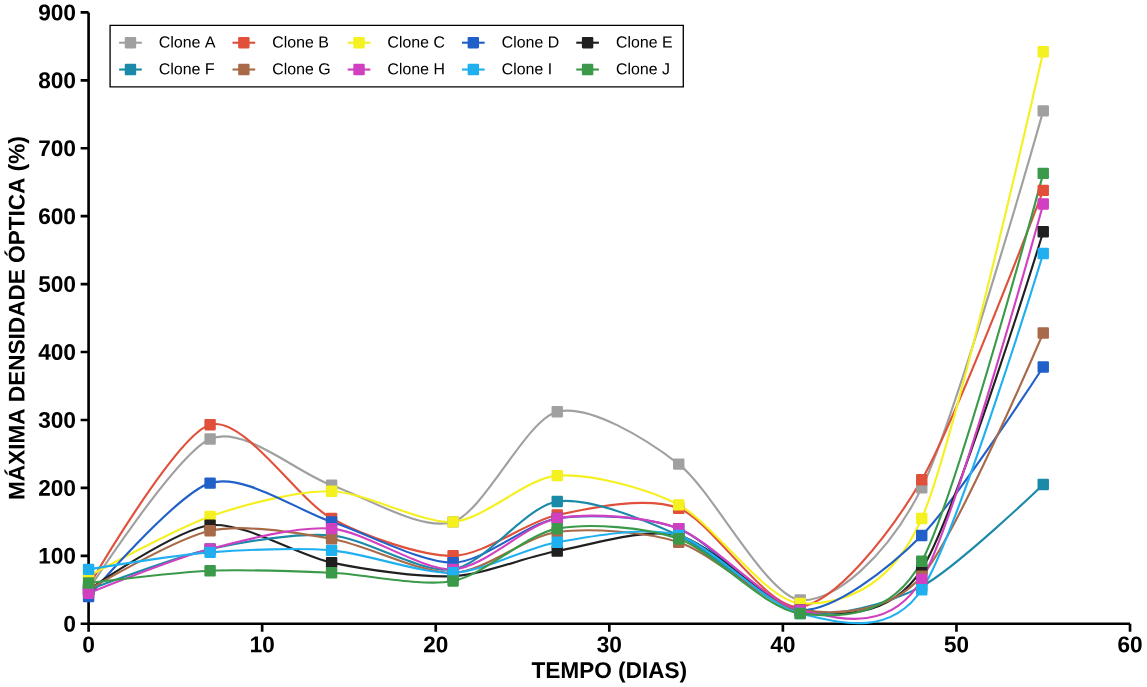  I want to click on x-tick-label: 40, so click(782, 644).